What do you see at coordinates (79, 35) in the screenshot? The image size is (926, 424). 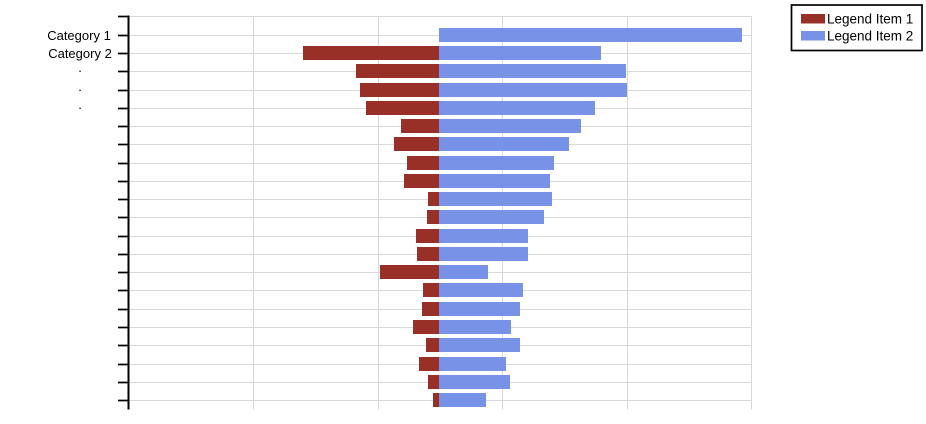 I see `svg-text: Category 1` at bounding box center [79, 35].